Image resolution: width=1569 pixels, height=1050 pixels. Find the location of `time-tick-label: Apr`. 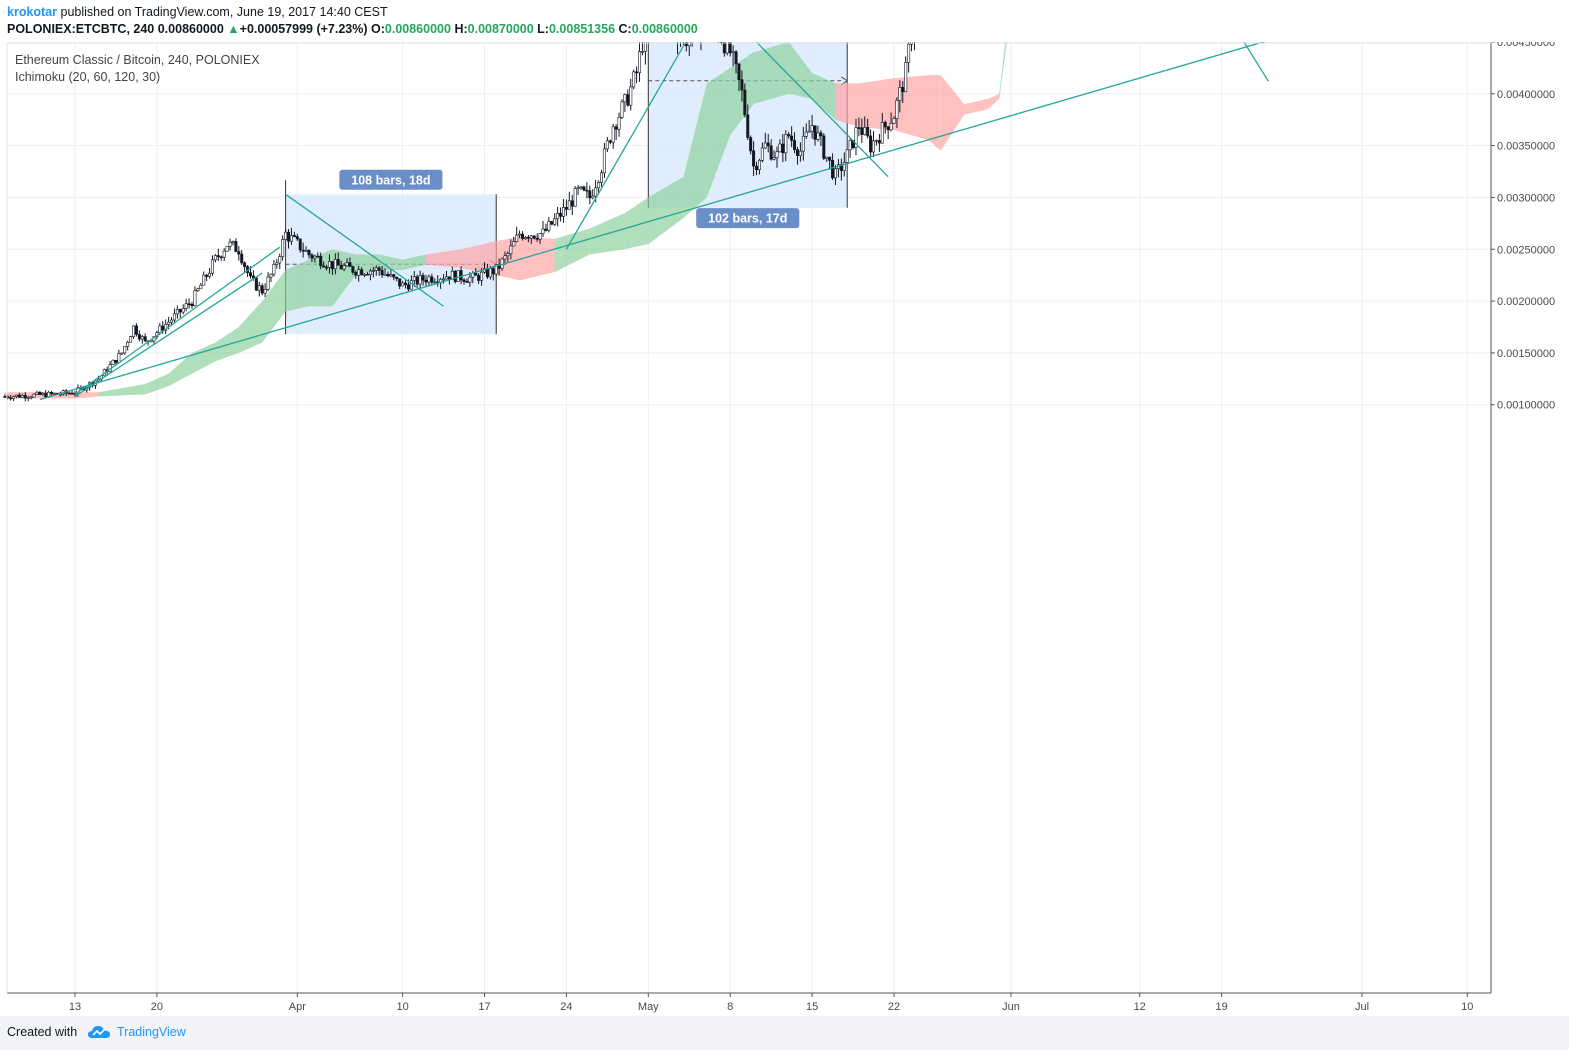

time-tick-label: Apr is located at coordinates (297, 1007).